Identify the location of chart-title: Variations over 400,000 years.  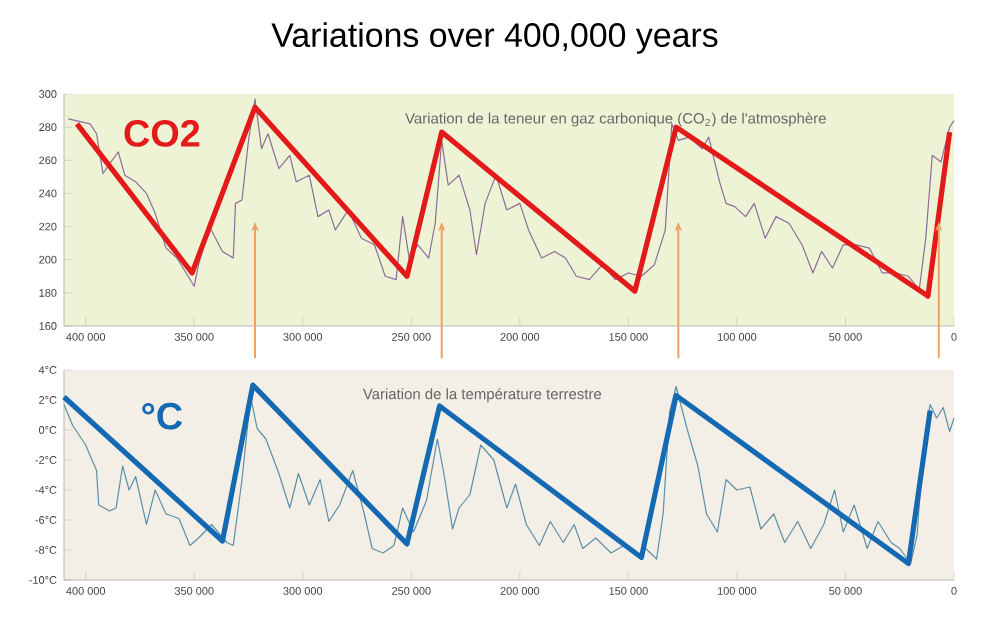
(494, 38).